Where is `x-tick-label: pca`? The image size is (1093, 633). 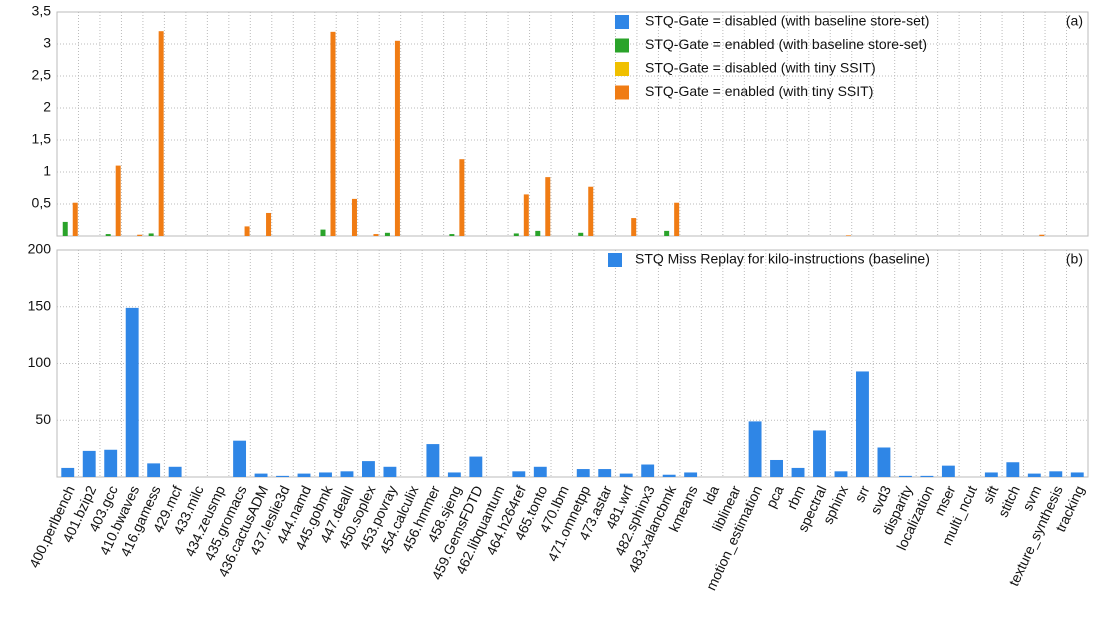 x-tick-label: pca is located at coordinates (775, 496).